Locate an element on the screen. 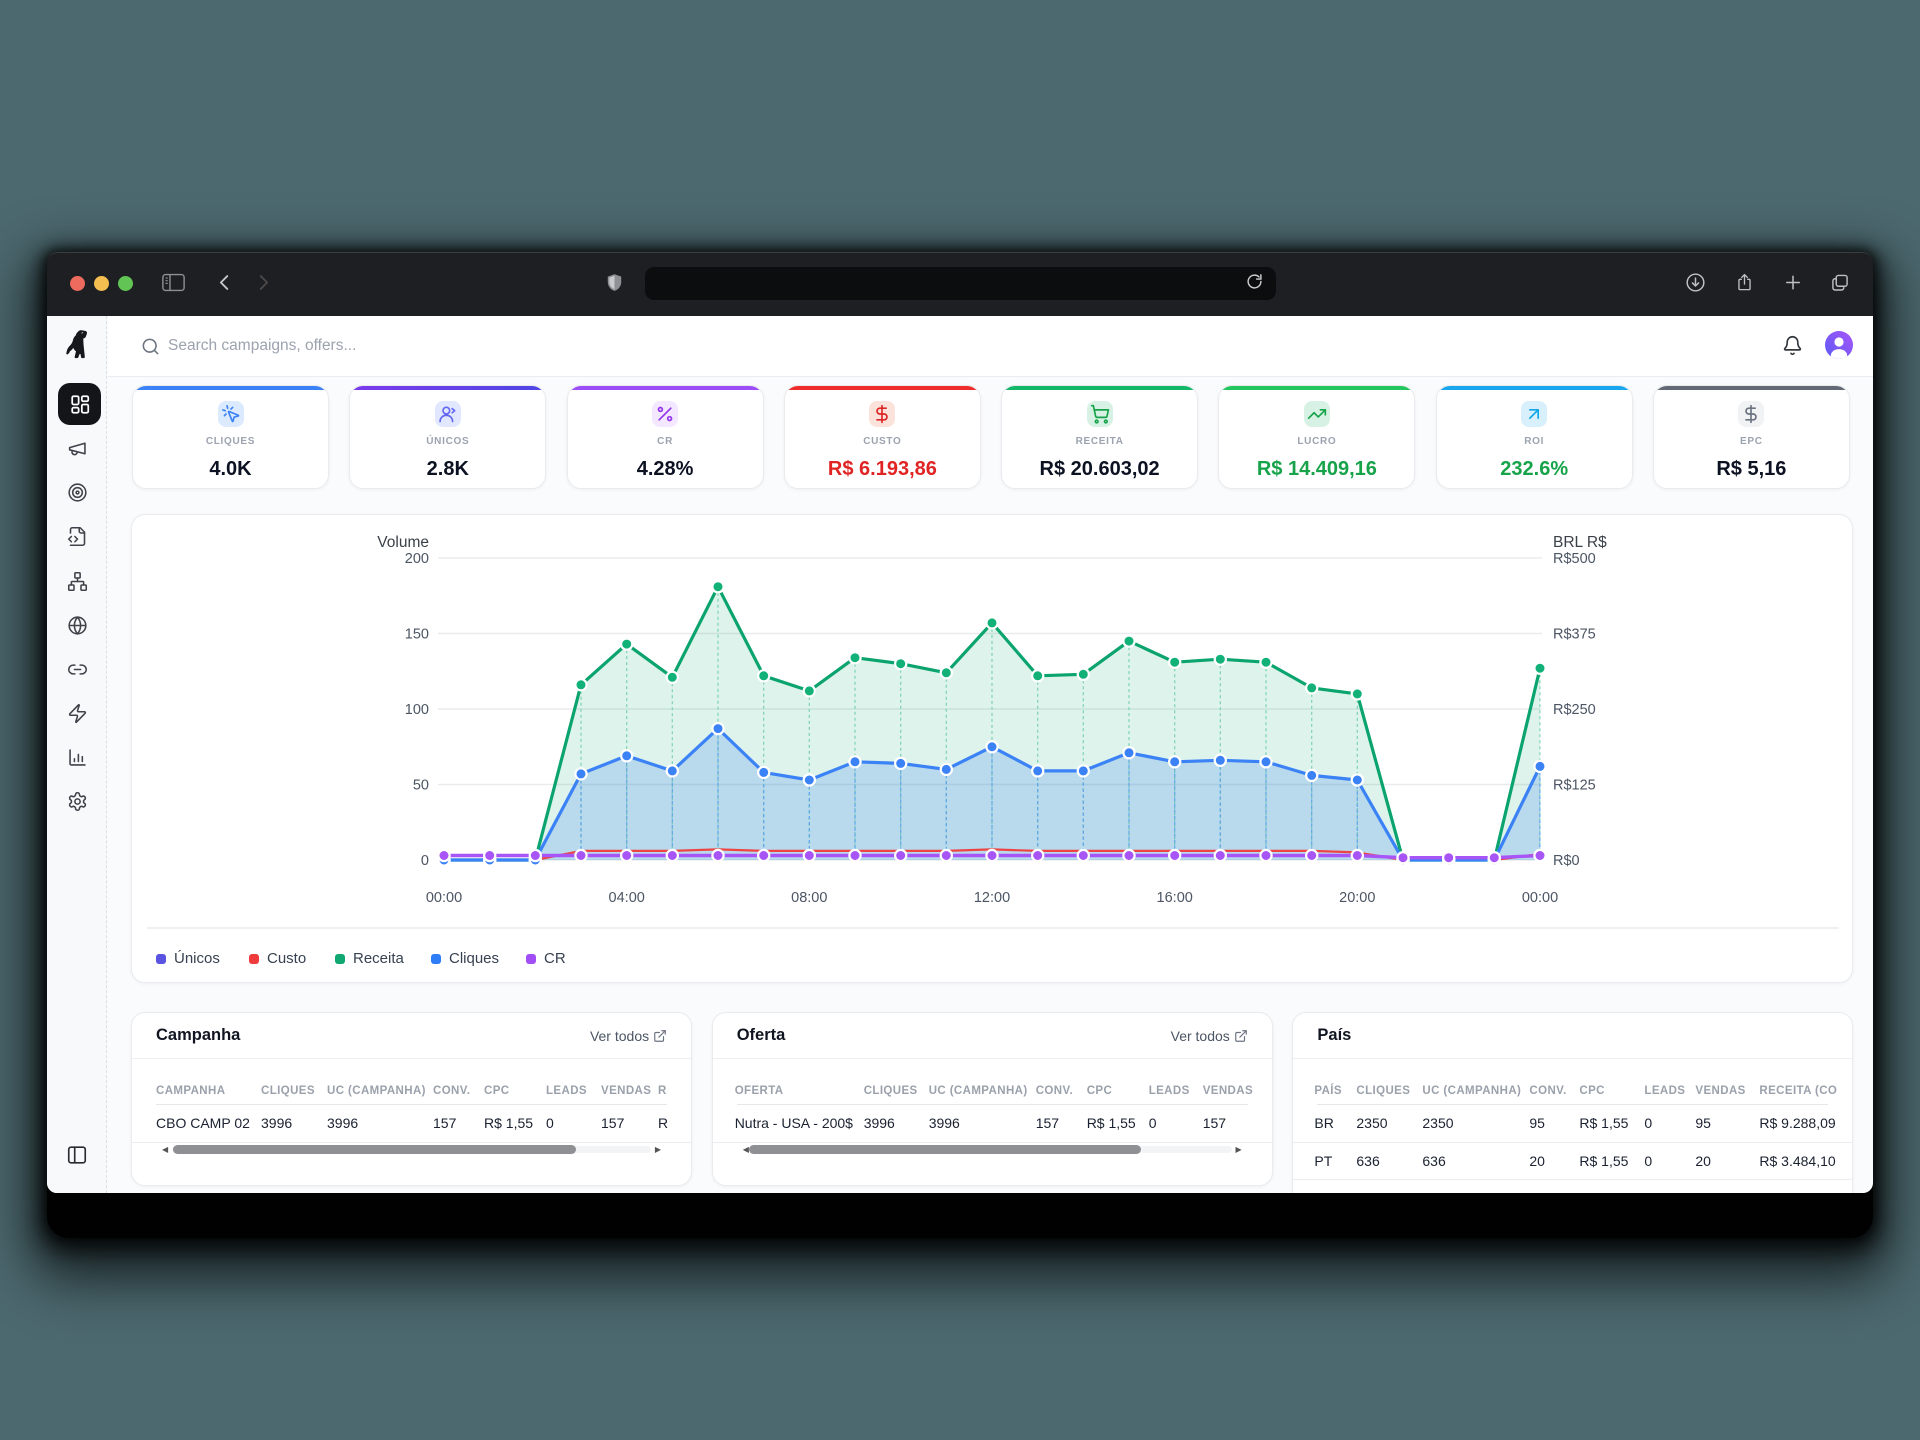  svg-text: 12:00 is located at coordinates (992, 898).